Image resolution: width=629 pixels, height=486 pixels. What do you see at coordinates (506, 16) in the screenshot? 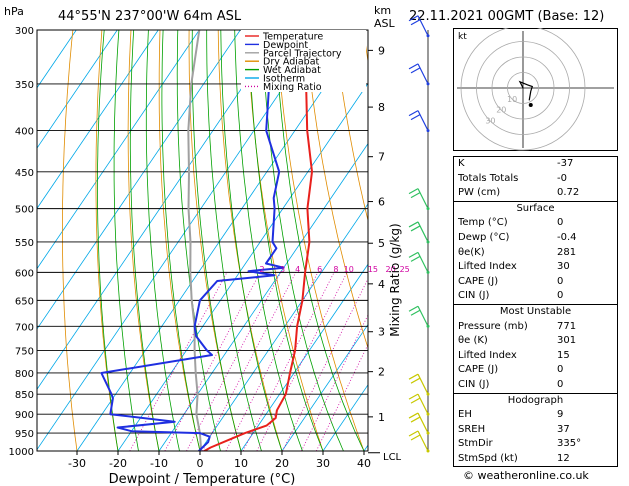
I see `datetime-title: 22.11.2021 00GMT (Base: 12)` at bounding box center [506, 16].